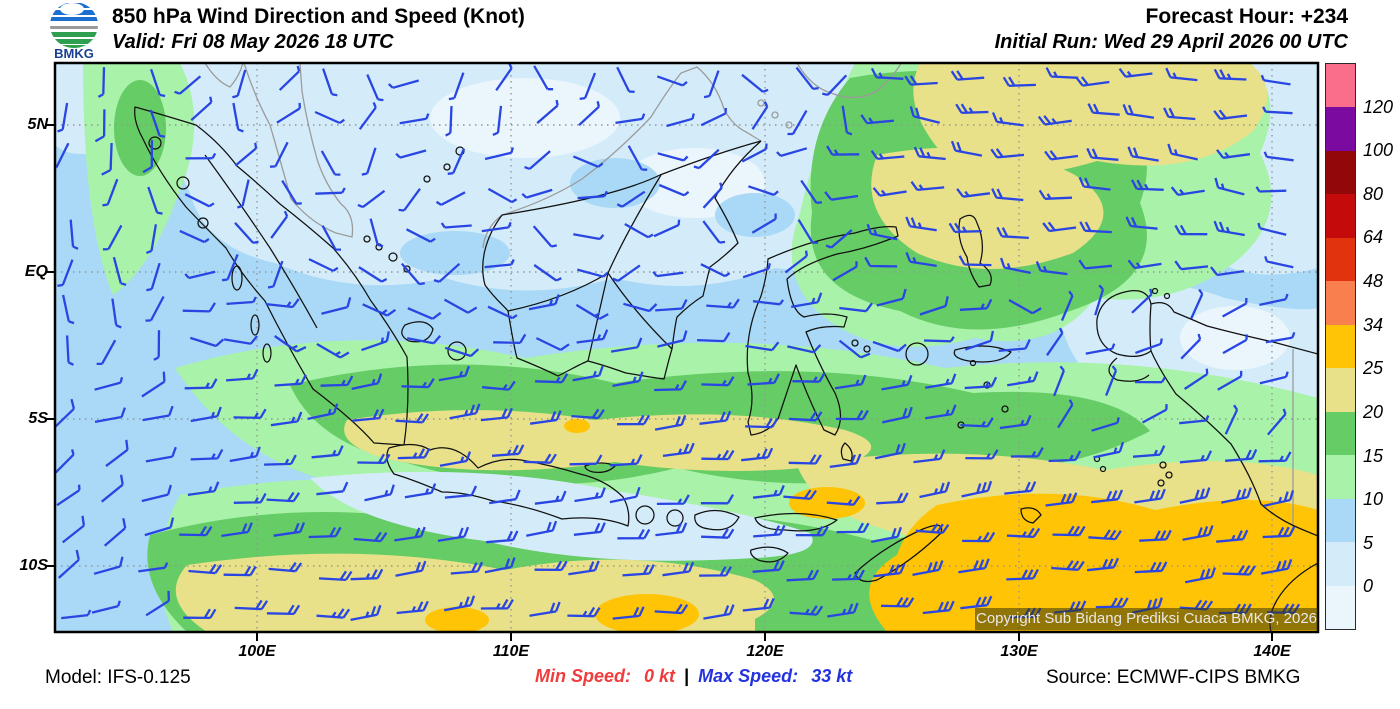 This screenshot has height=709, width=1400. What do you see at coordinates (36, 271) in the screenshot?
I see `lat-label: EQ` at bounding box center [36, 271].